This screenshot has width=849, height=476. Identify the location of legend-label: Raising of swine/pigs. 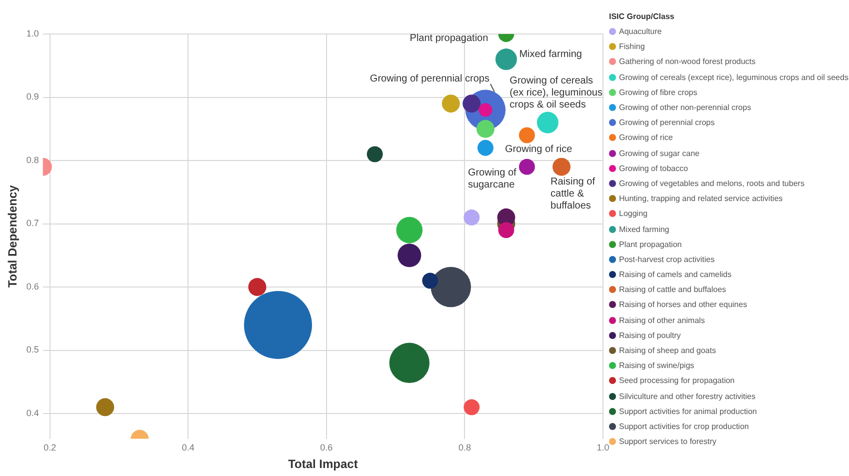
(656, 365).